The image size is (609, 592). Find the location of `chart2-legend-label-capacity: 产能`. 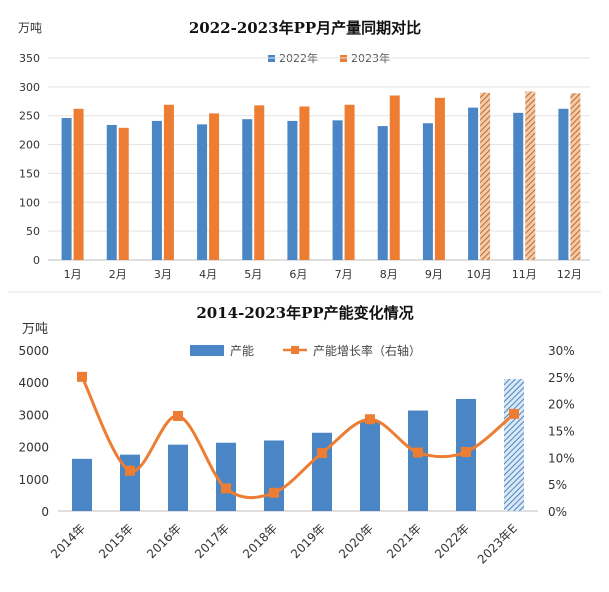

chart2-legend-label-capacity: 产能 is located at coordinates (242, 351).